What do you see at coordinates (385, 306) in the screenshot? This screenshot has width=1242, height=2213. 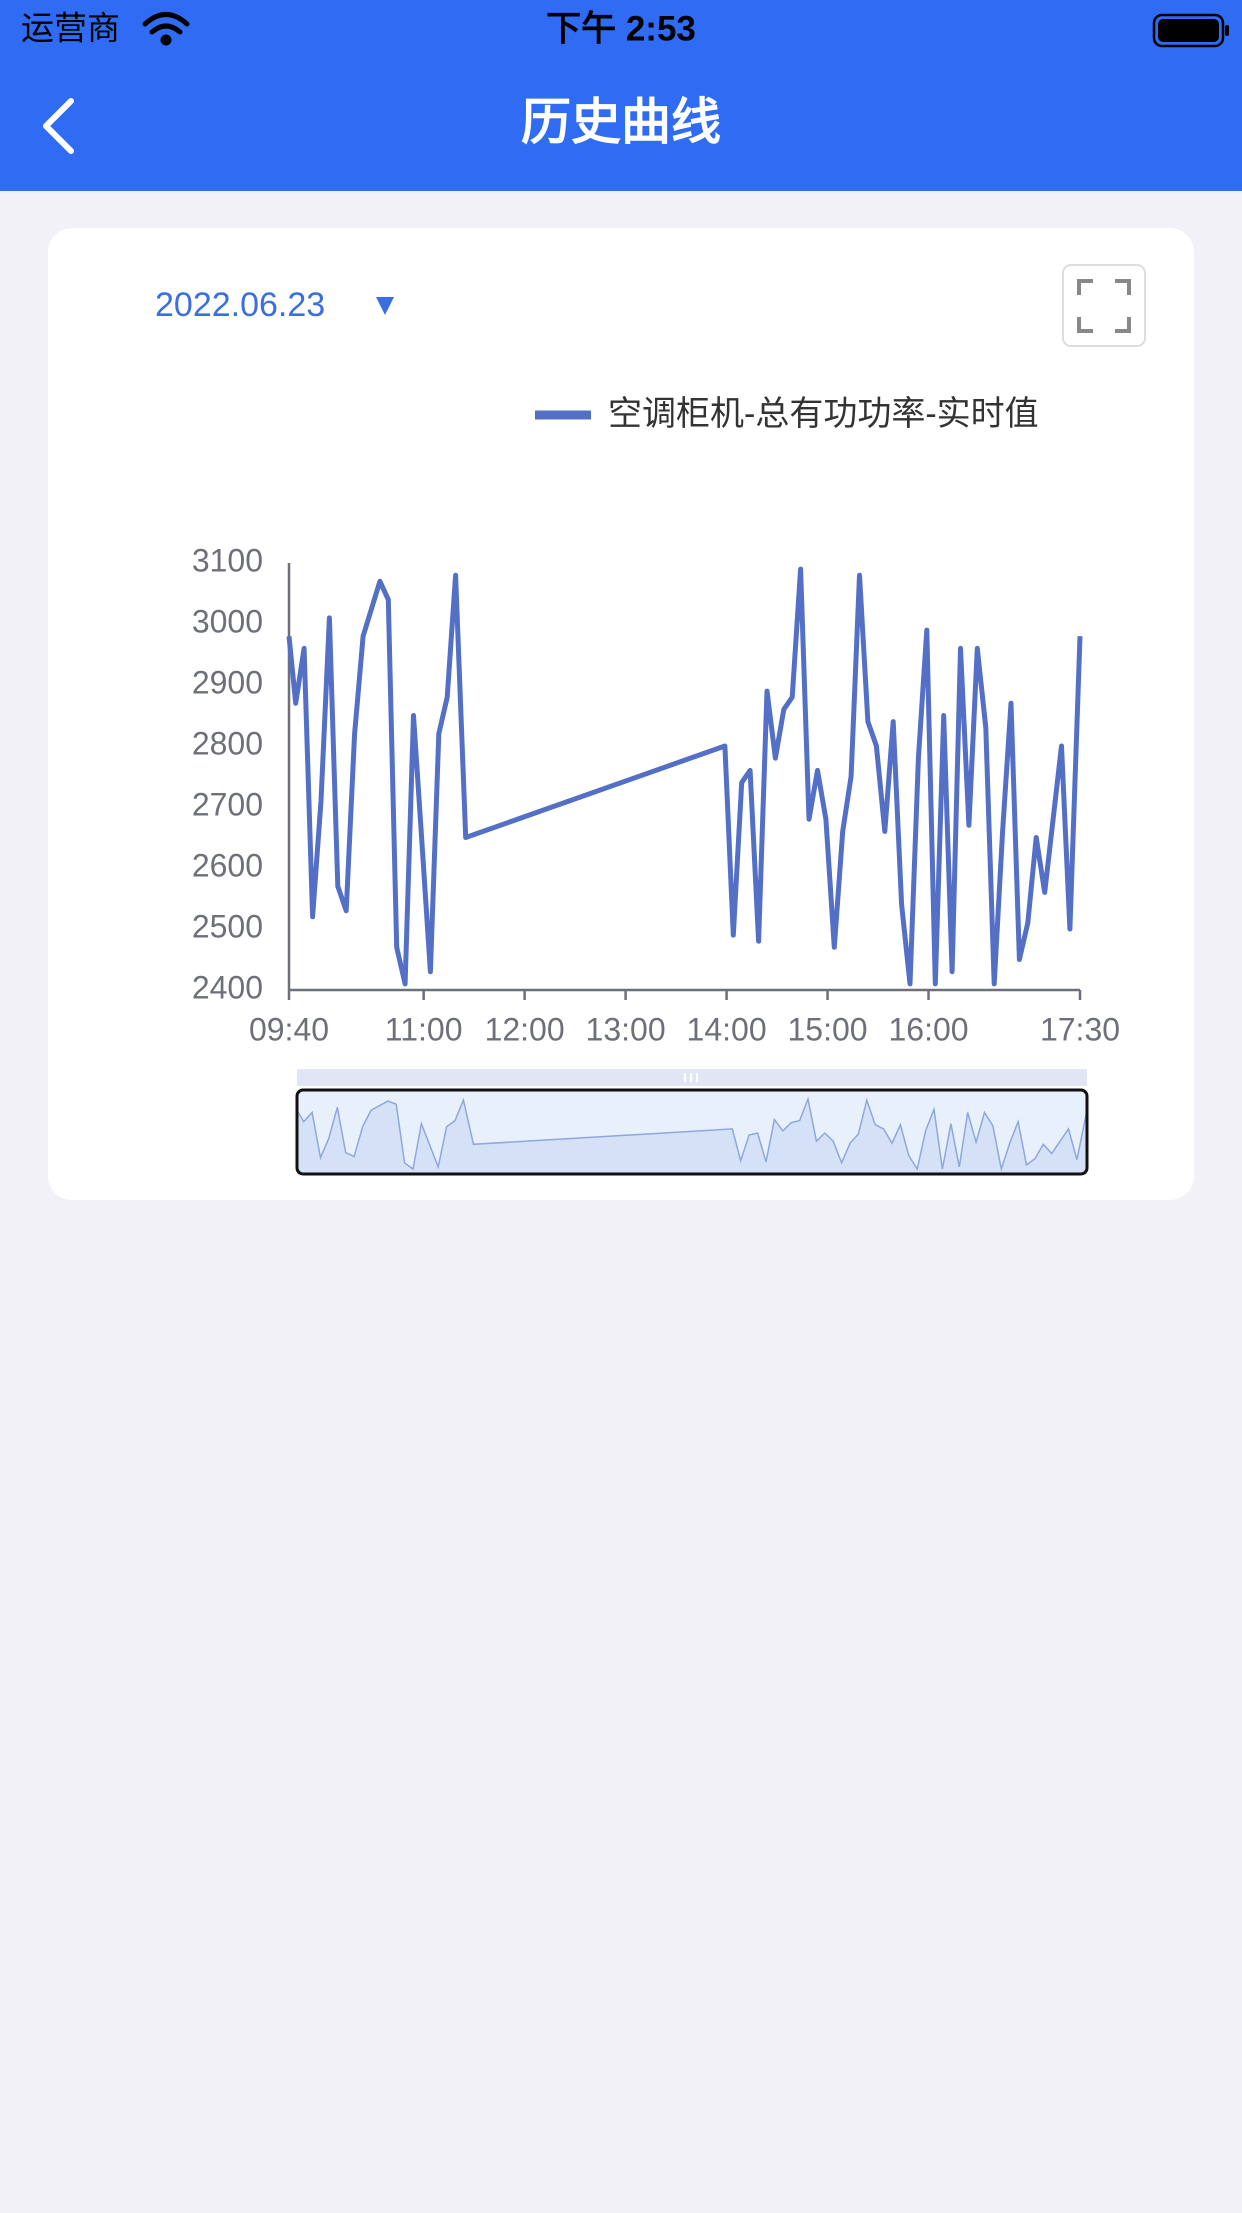 I see `dropdown-arrow` at bounding box center [385, 306].